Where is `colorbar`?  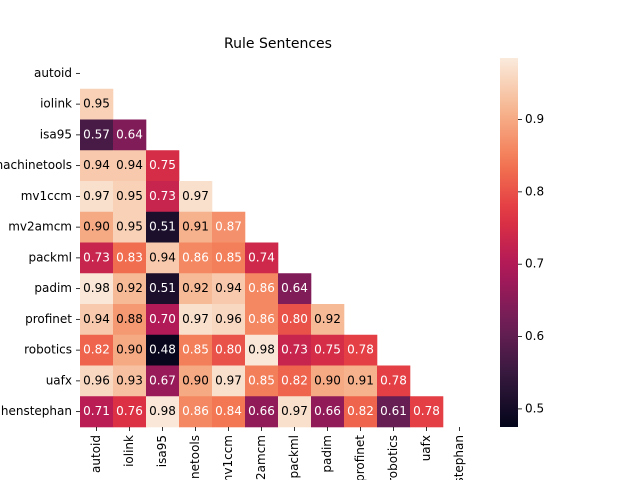
colorbar is located at coordinates (509, 242).